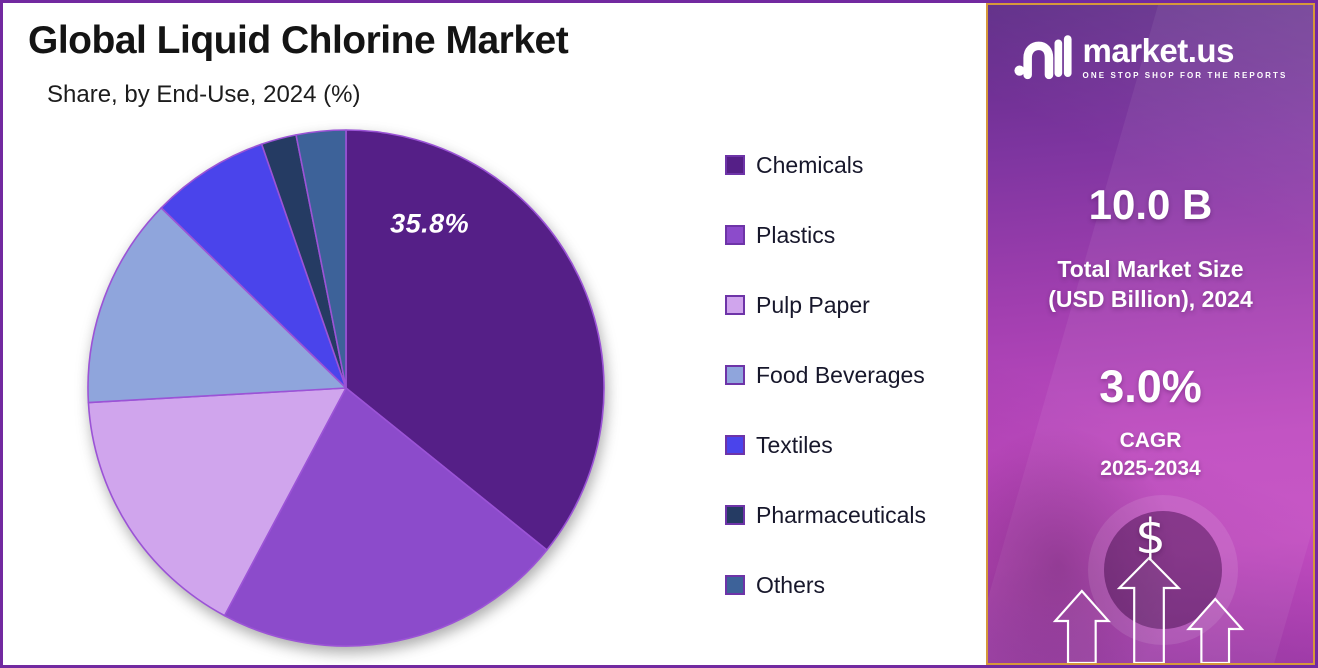  What do you see at coordinates (796, 234) in the screenshot?
I see `legend-label: Plastics` at bounding box center [796, 234].